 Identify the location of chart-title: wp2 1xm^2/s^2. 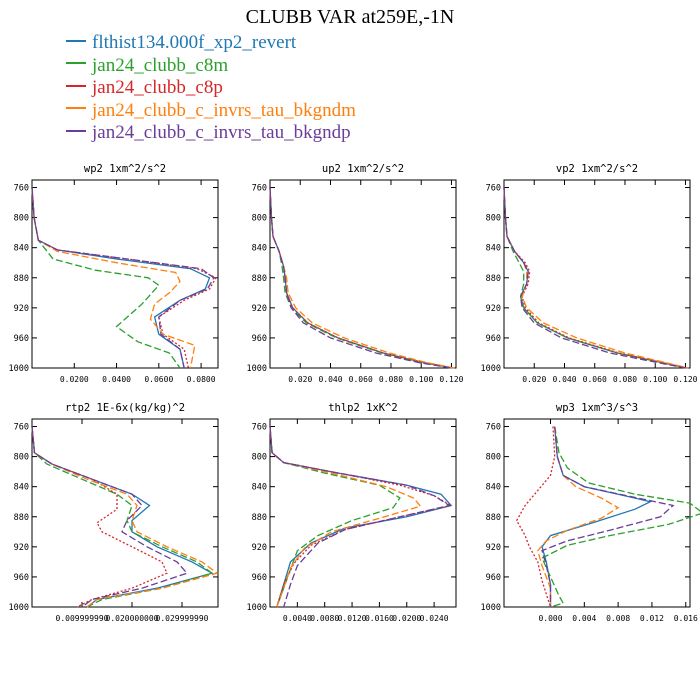
(125, 169).